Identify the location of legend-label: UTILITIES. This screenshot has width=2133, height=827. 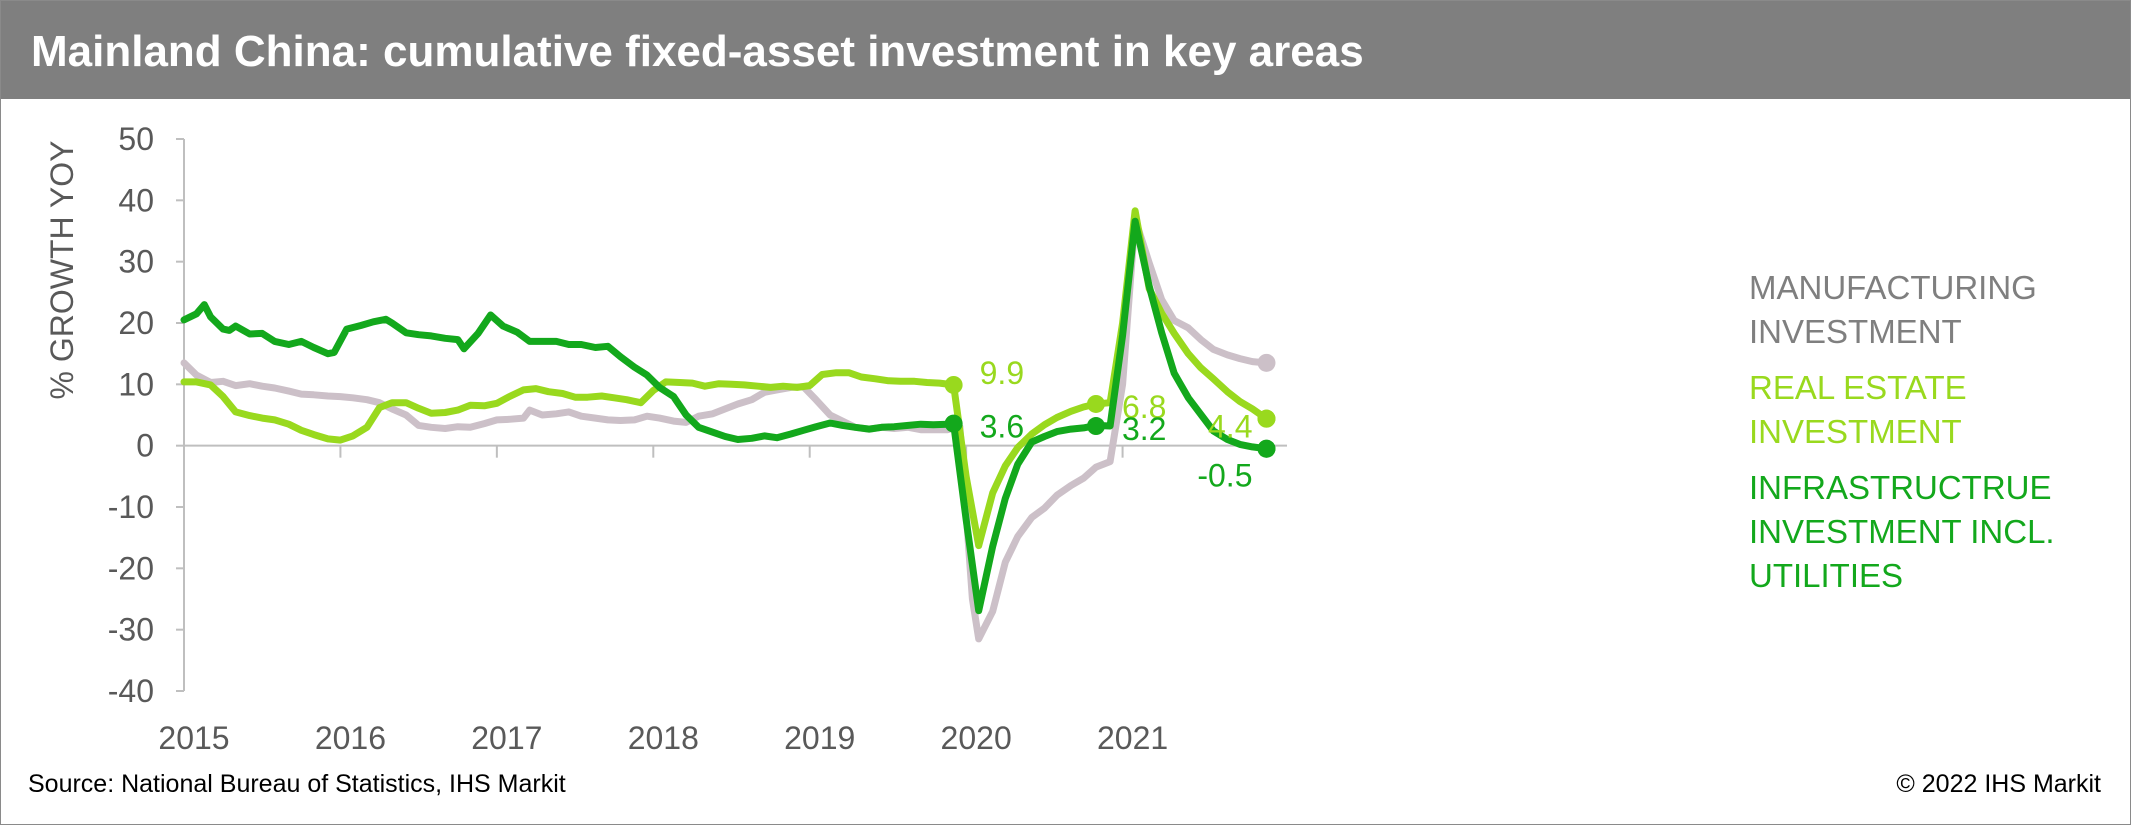
(1826, 575).